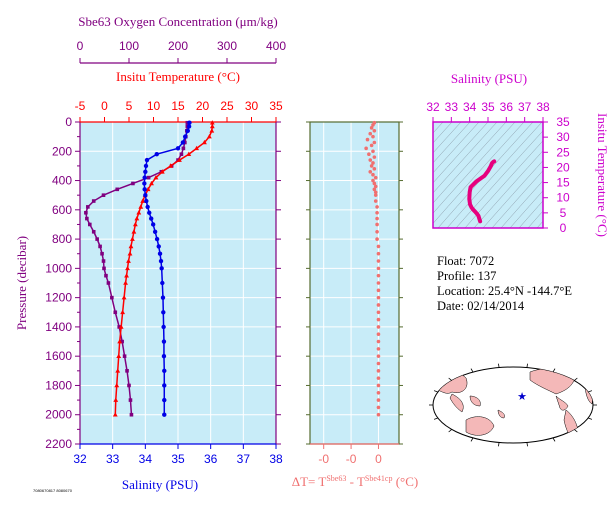  I want to click on ts-y-tick-label: 15, so click(563, 183).